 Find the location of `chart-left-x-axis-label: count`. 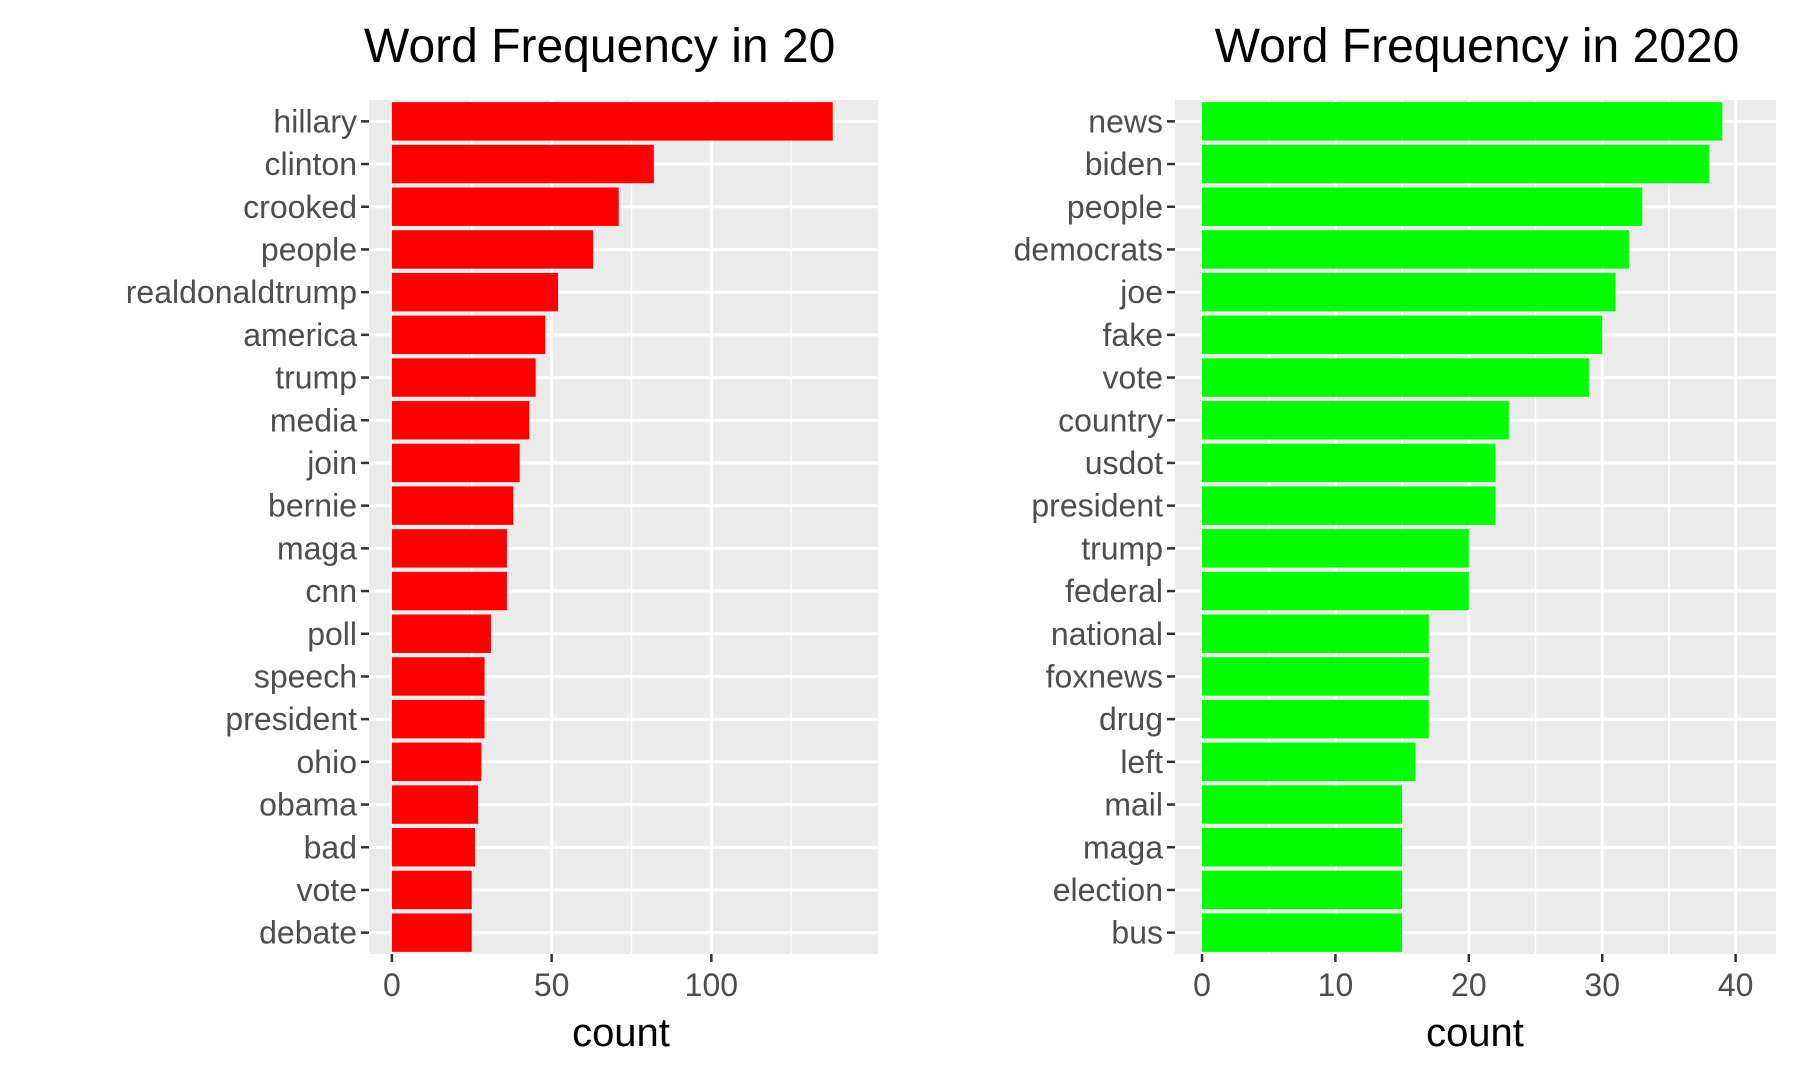

chart-left-x-axis-label: count is located at coordinates (621, 1033).